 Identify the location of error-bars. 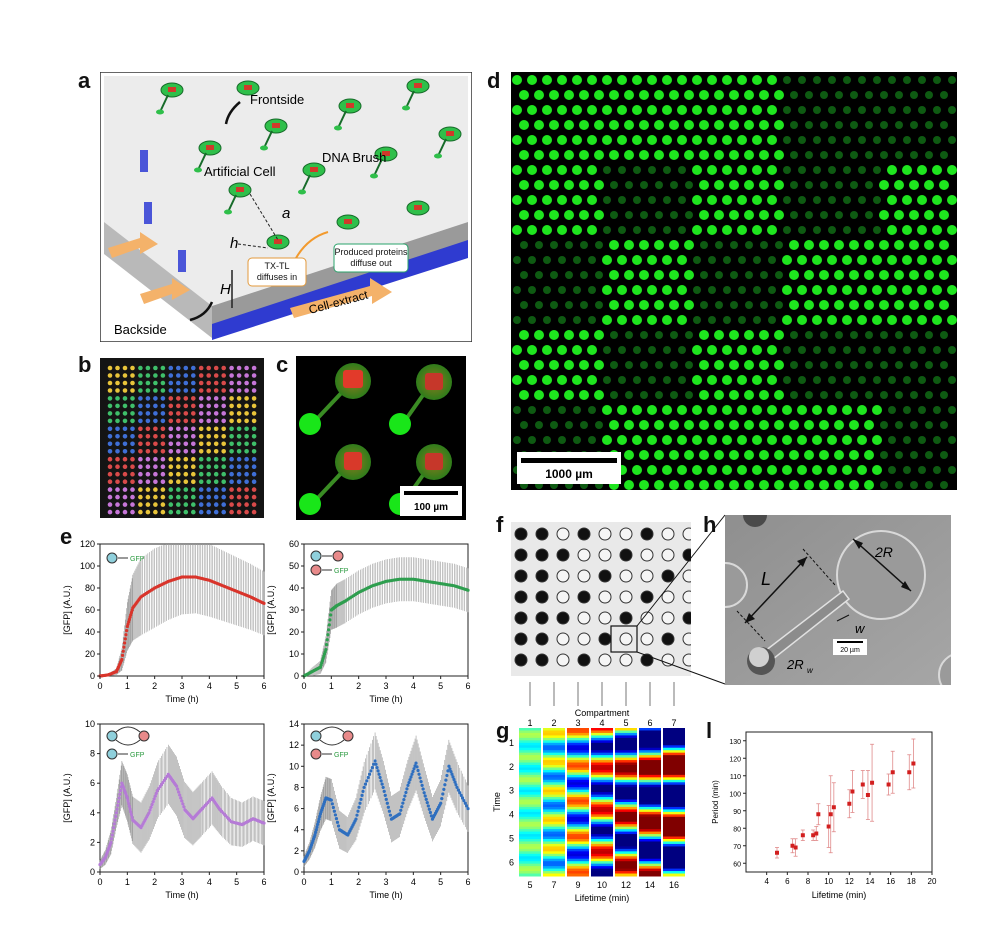
(386, 616).